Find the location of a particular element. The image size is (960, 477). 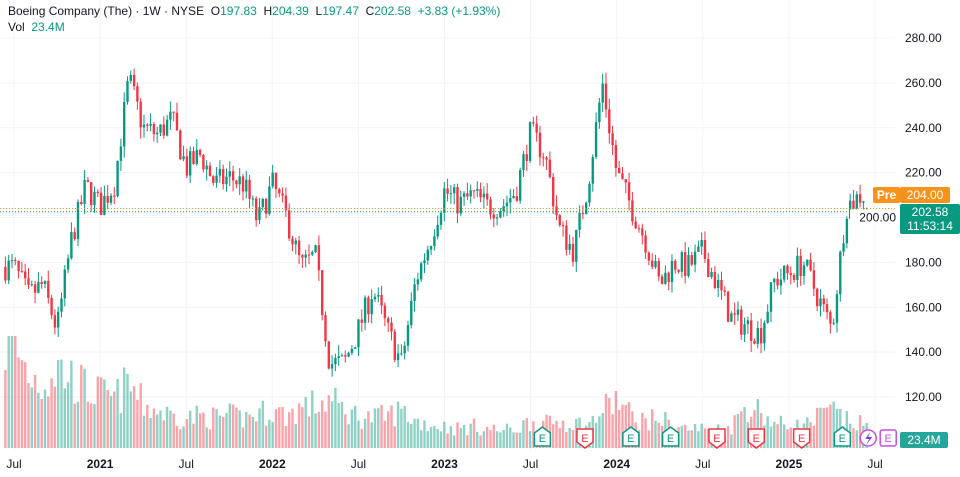

earnings-miss-icon is located at coordinates (756, 438).